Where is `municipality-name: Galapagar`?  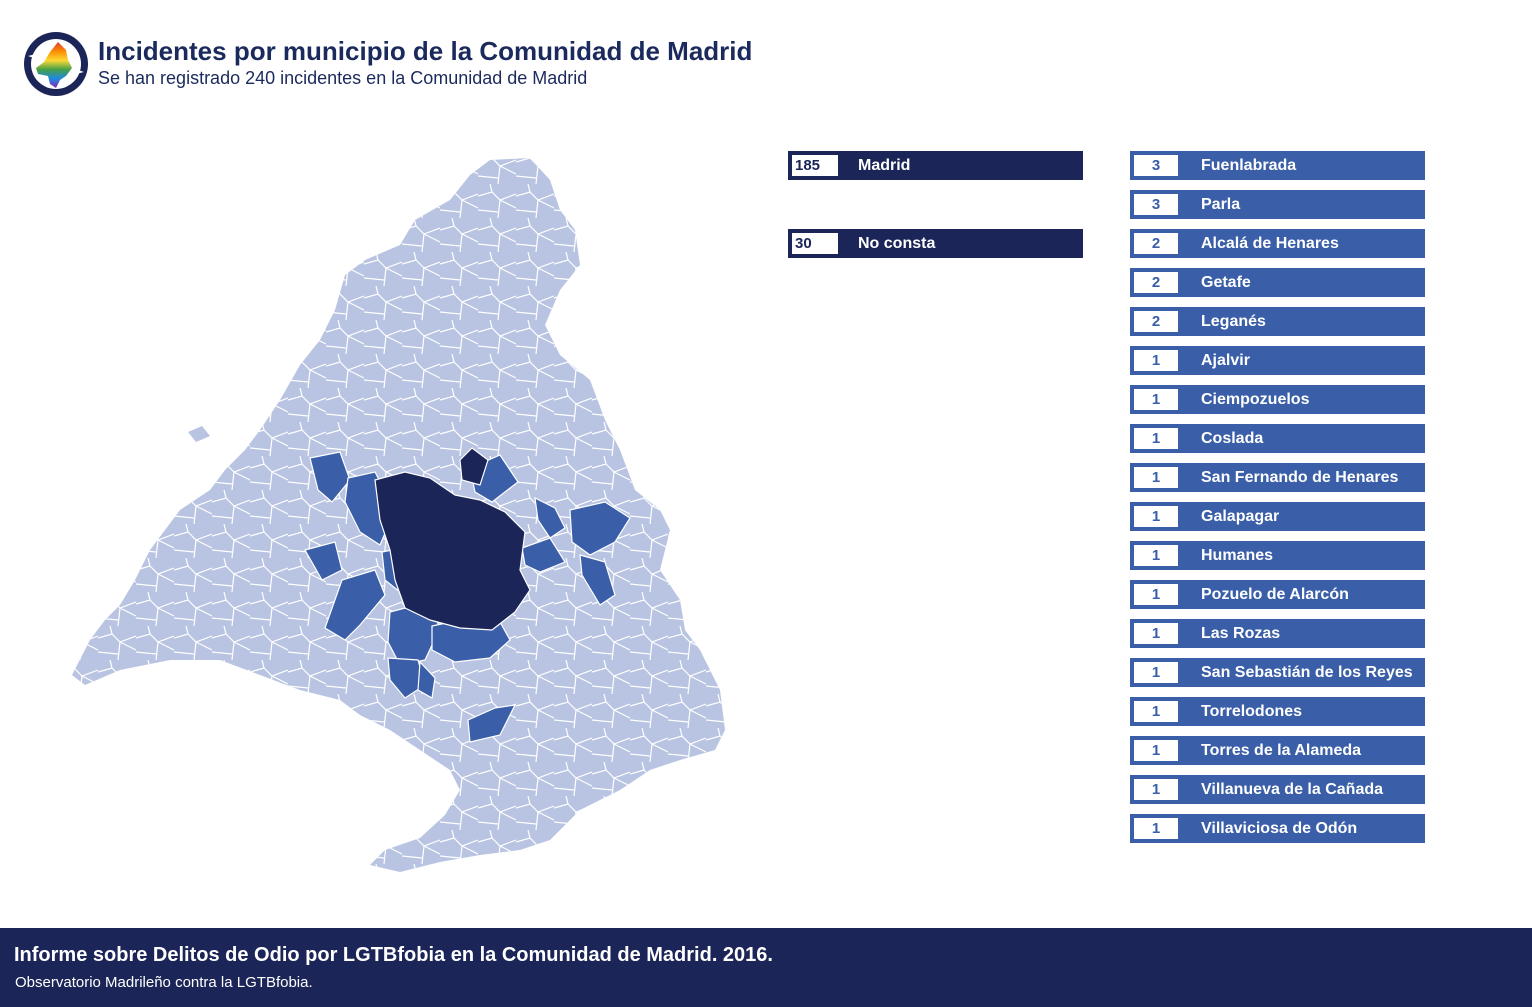
municipality-name: Galapagar is located at coordinates (1240, 516).